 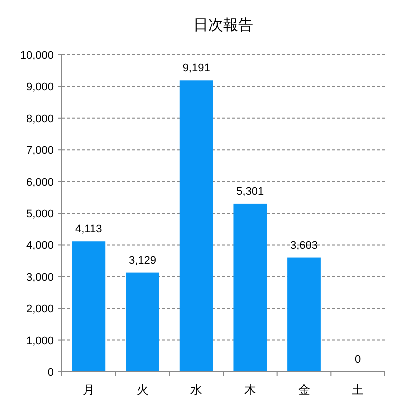 I want to click on data-label: 5,301, so click(x=250, y=192).